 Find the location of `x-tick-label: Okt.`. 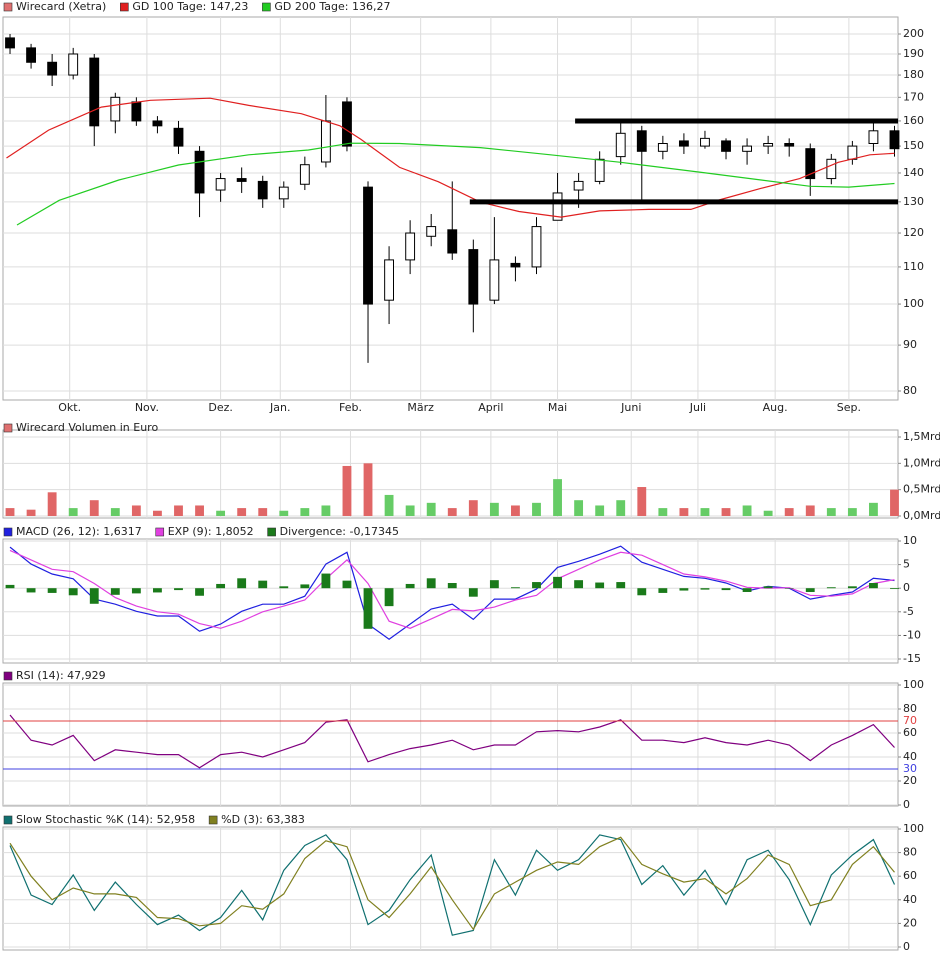

x-tick-label: Okt. is located at coordinates (69, 407).